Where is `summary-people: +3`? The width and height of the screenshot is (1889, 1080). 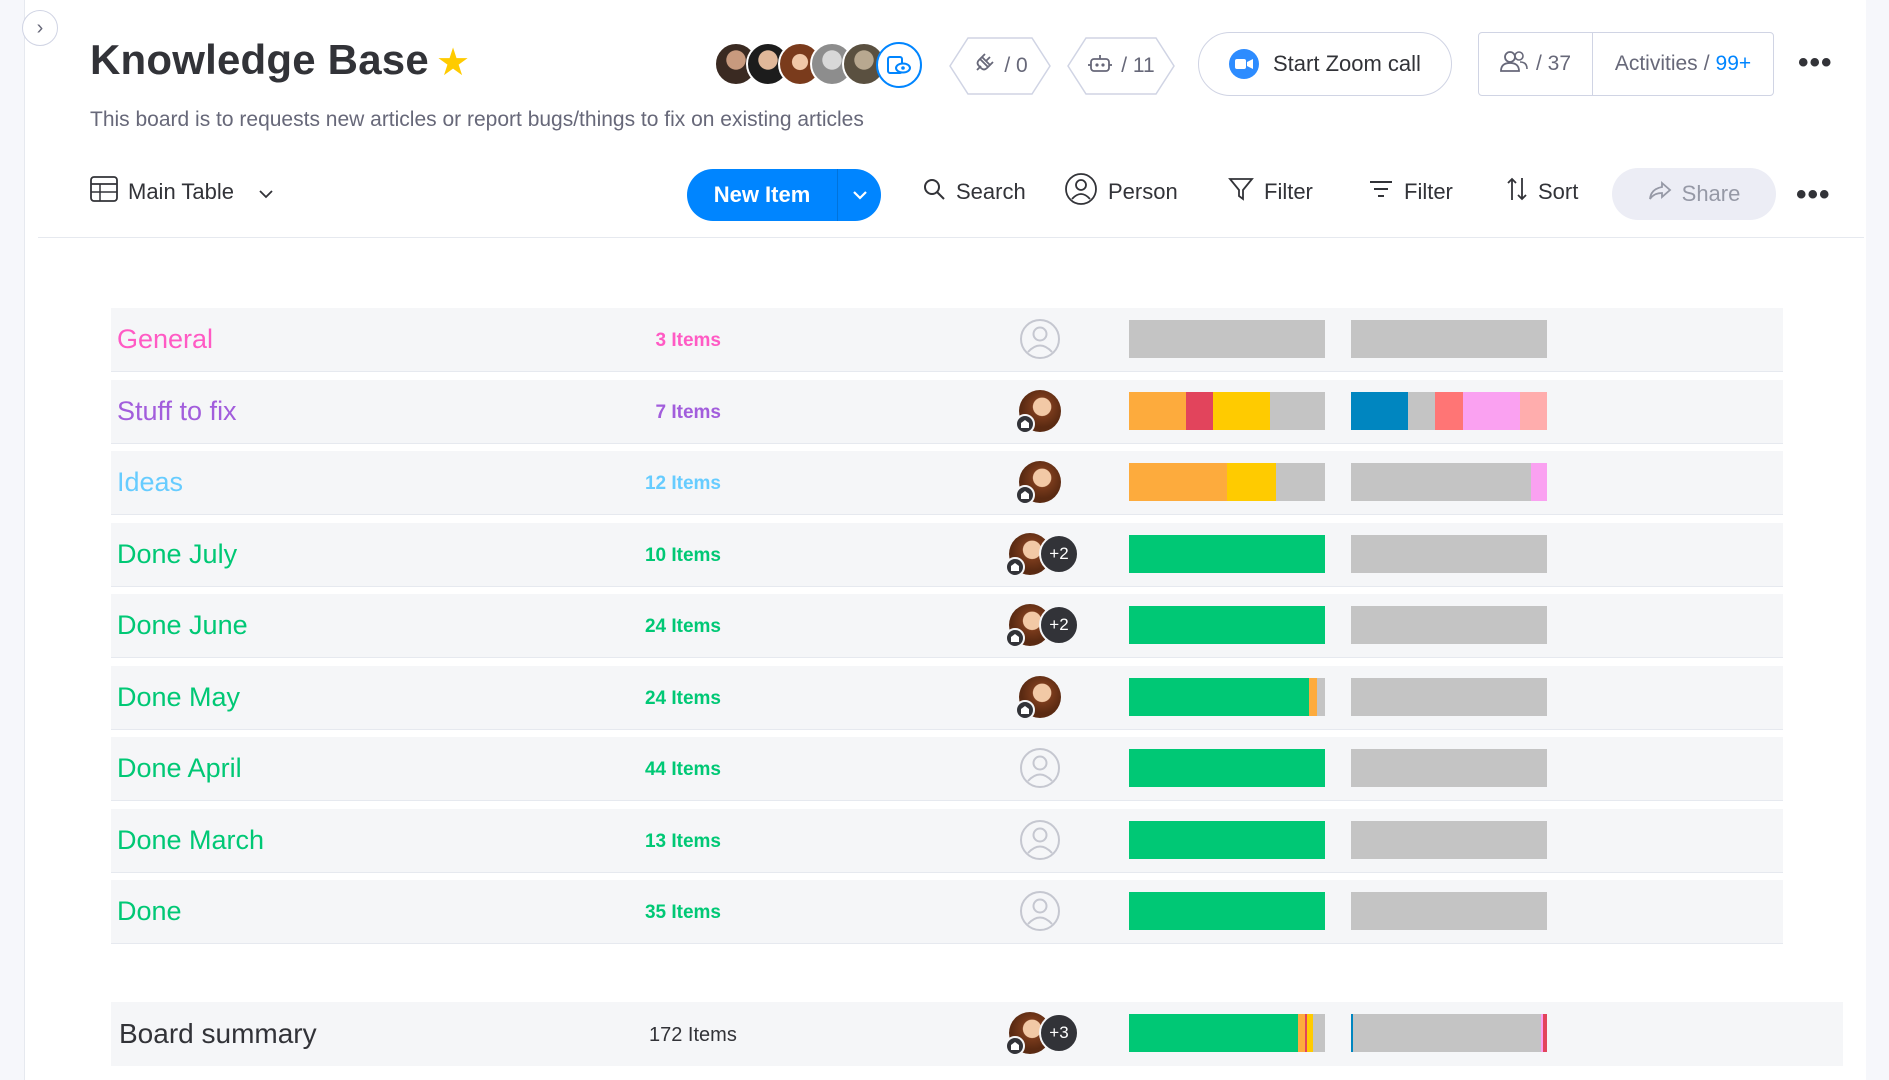
summary-people: +3 is located at coordinates (1060, 1034).